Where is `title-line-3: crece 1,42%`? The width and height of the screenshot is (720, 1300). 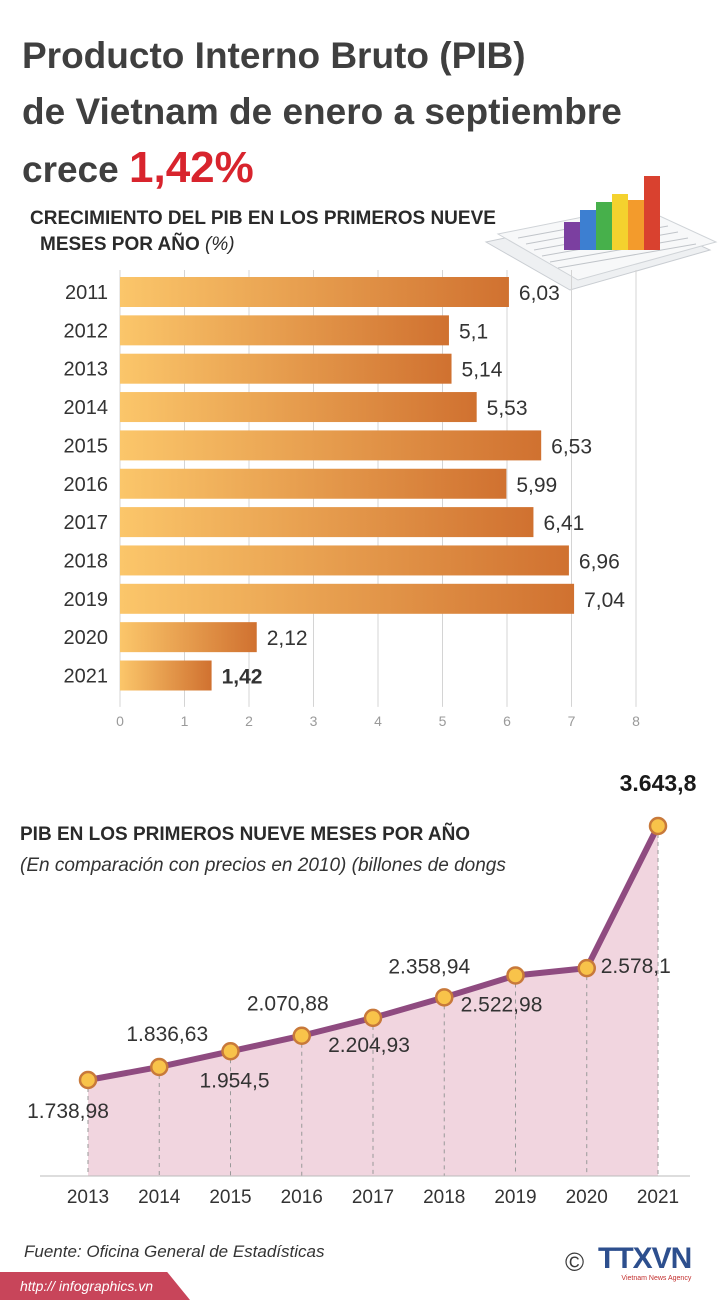
title-line-3: crece 1,42% is located at coordinates (322, 169).